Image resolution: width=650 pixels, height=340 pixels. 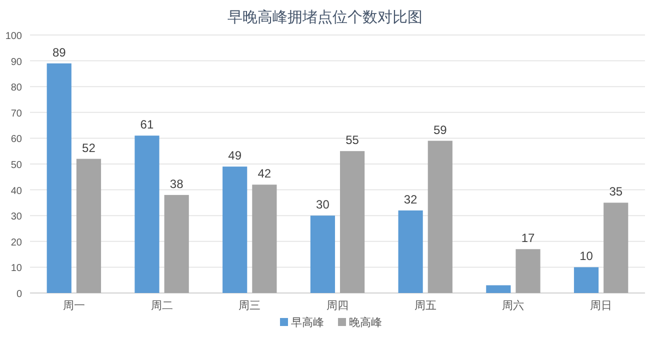 I want to click on y-tick-label: 80, so click(x=16, y=88).